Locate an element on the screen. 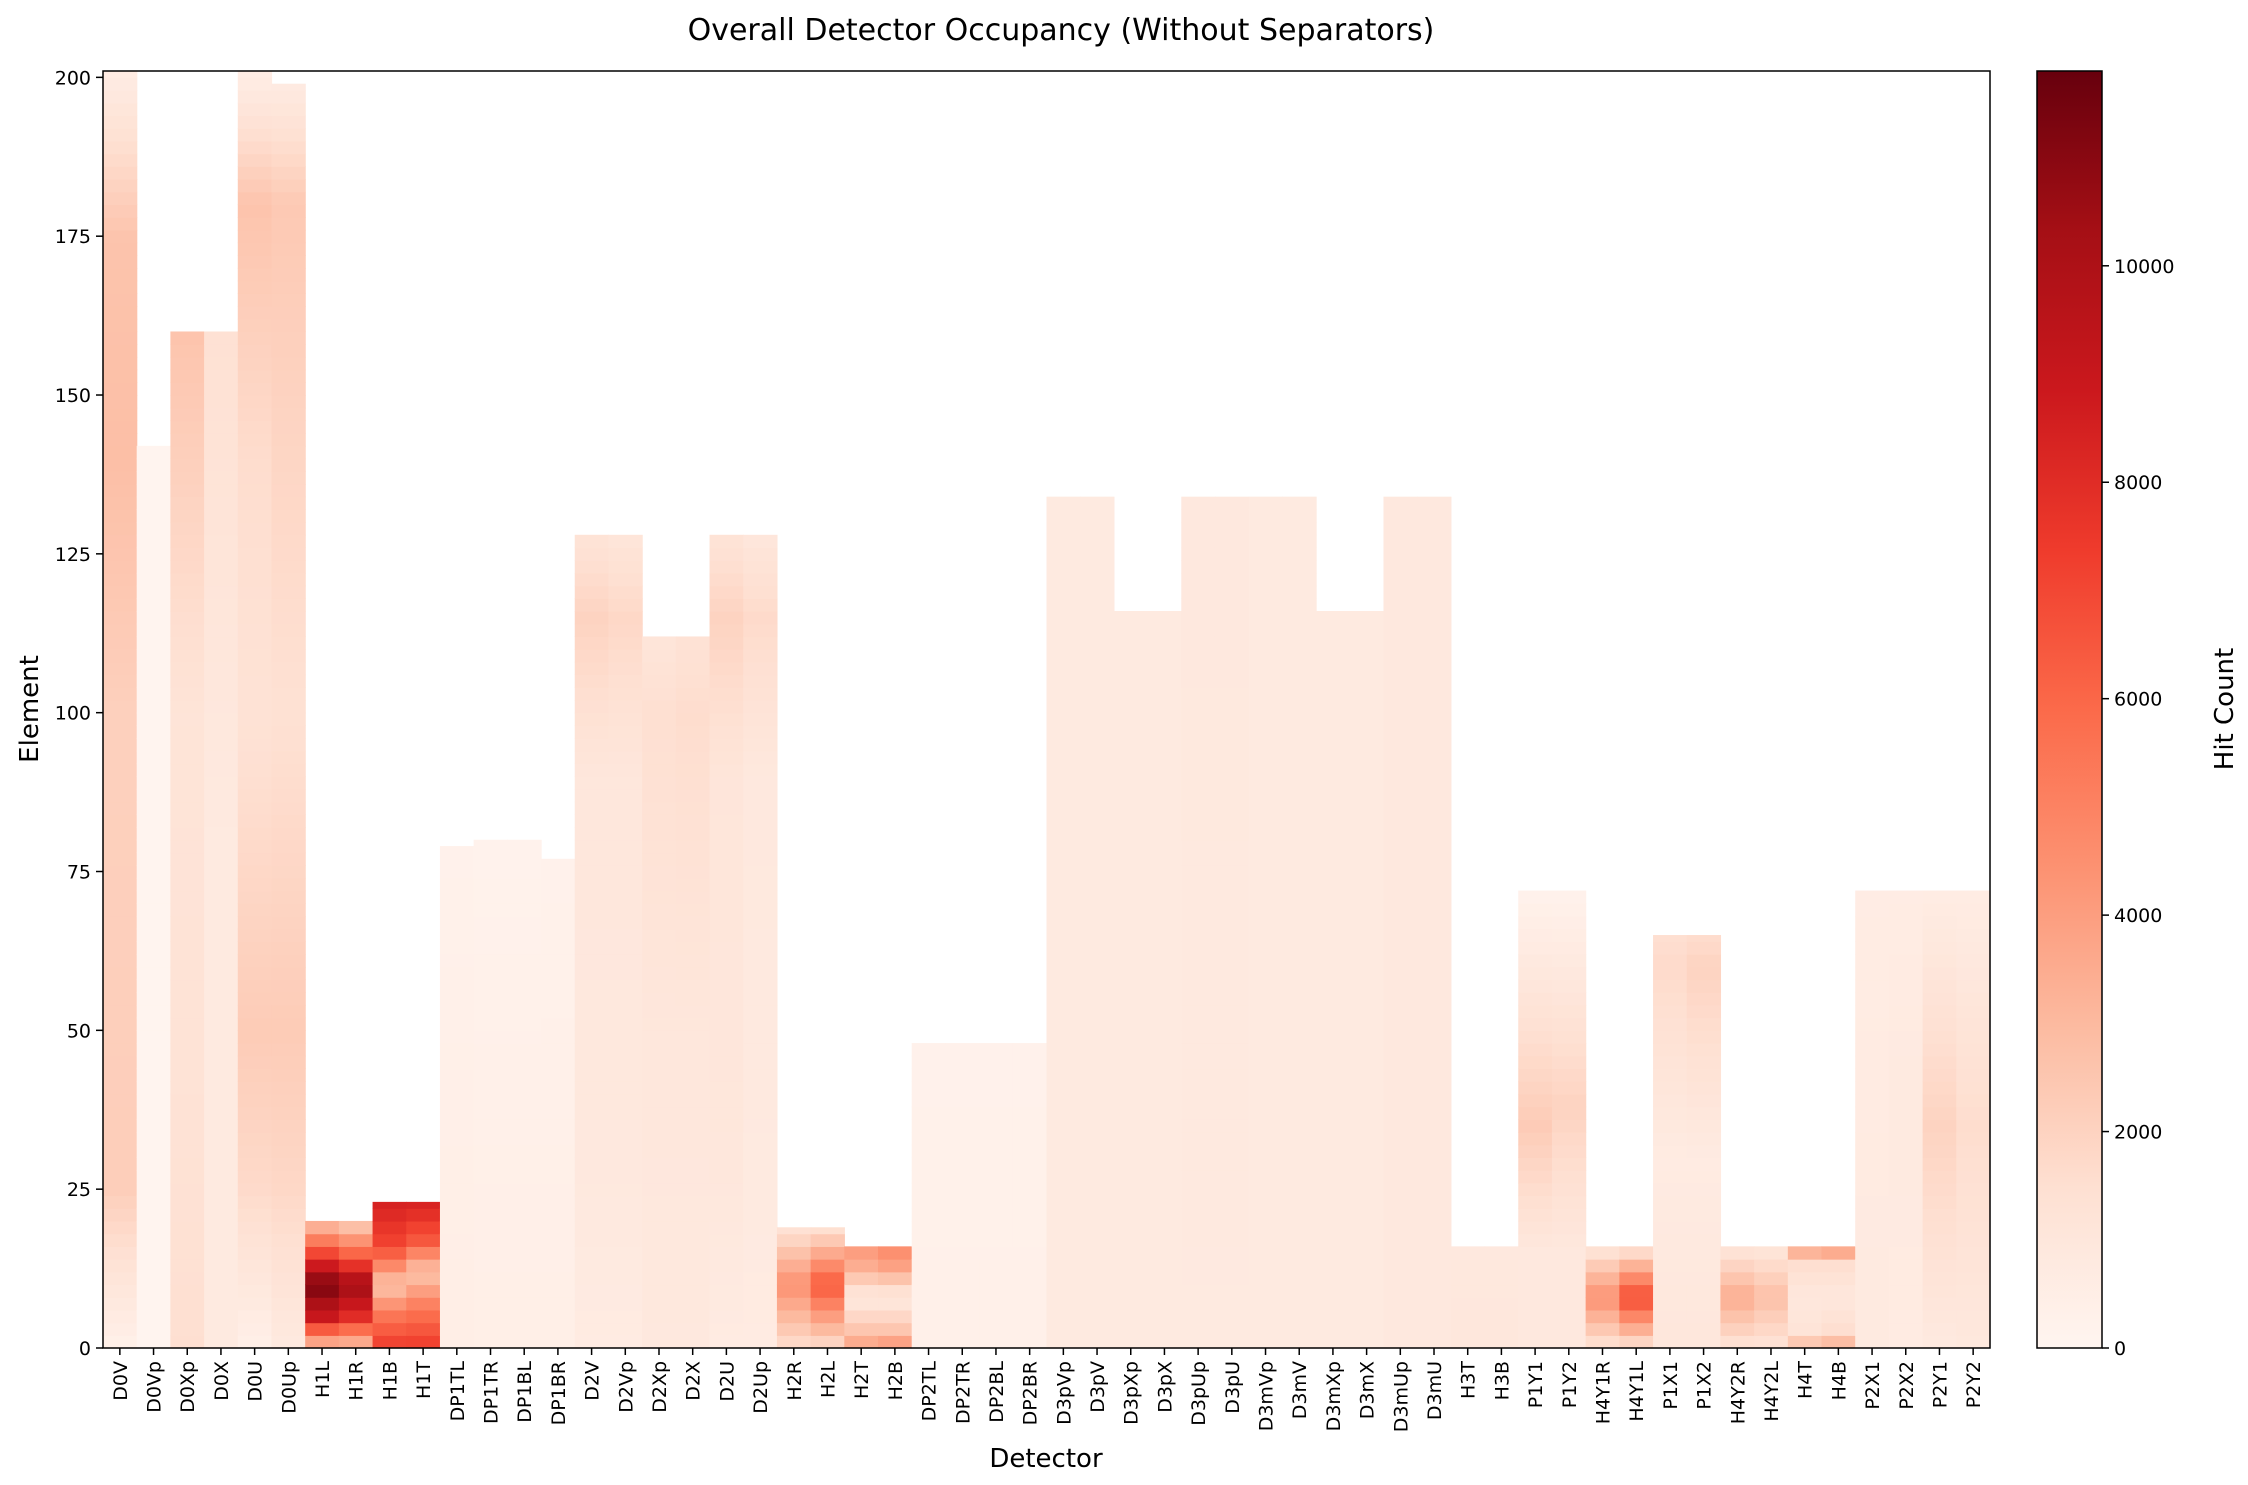  detector-column-H2B is located at coordinates (895, 1297).